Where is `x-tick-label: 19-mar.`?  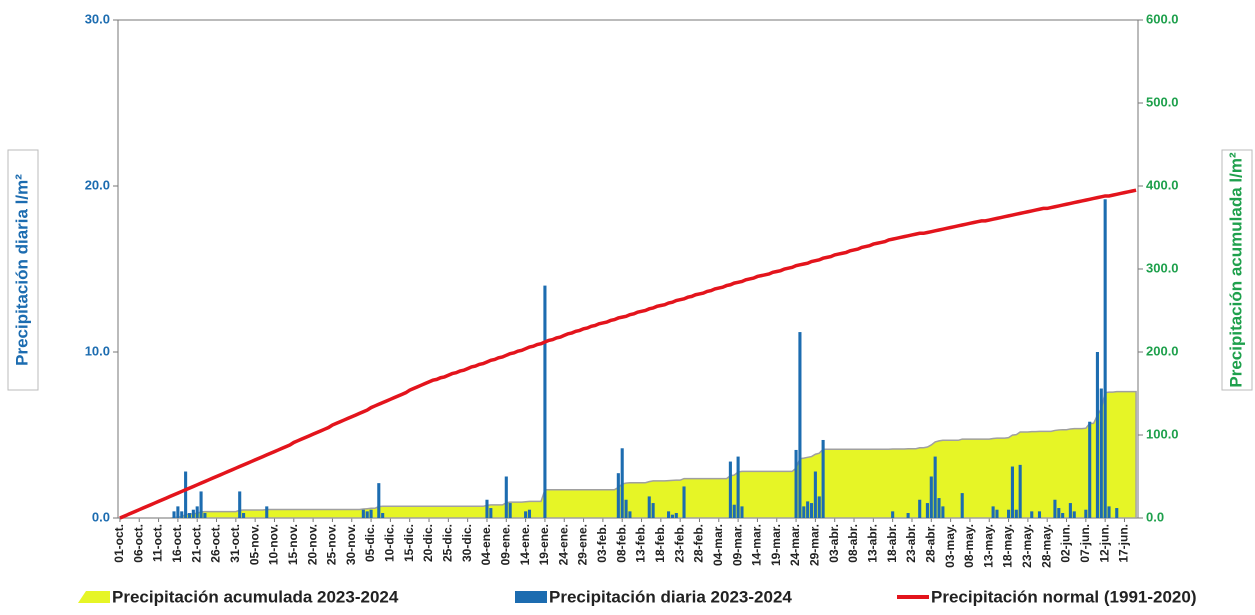
x-tick-label: 19-mar. is located at coordinates (776, 545).